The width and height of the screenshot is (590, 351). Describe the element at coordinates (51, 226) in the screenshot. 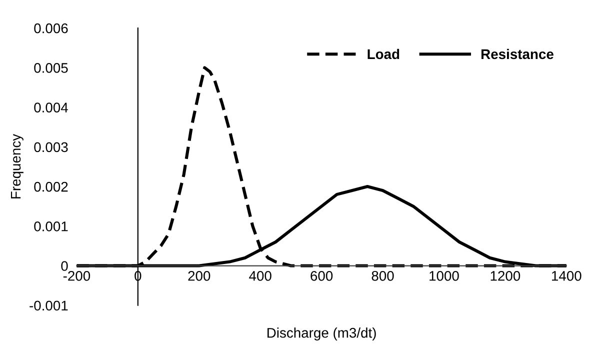

I see `y-tick-label: 0.001` at that location.